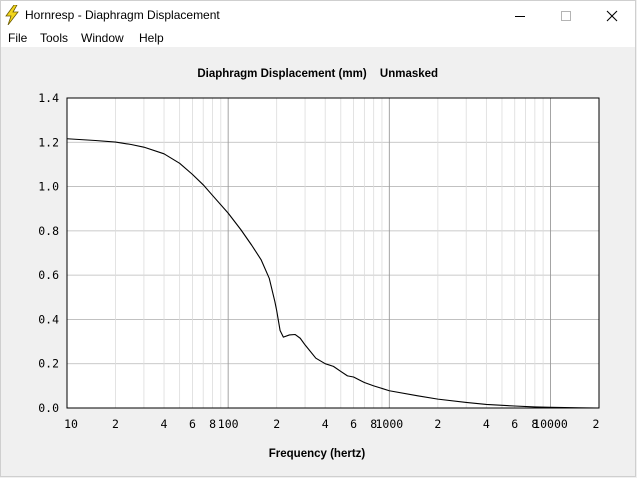 The image size is (637, 478). Describe the element at coordinates (409, 74) in the screenshot. I see `chart-subtitle: Unmasked` at that location.